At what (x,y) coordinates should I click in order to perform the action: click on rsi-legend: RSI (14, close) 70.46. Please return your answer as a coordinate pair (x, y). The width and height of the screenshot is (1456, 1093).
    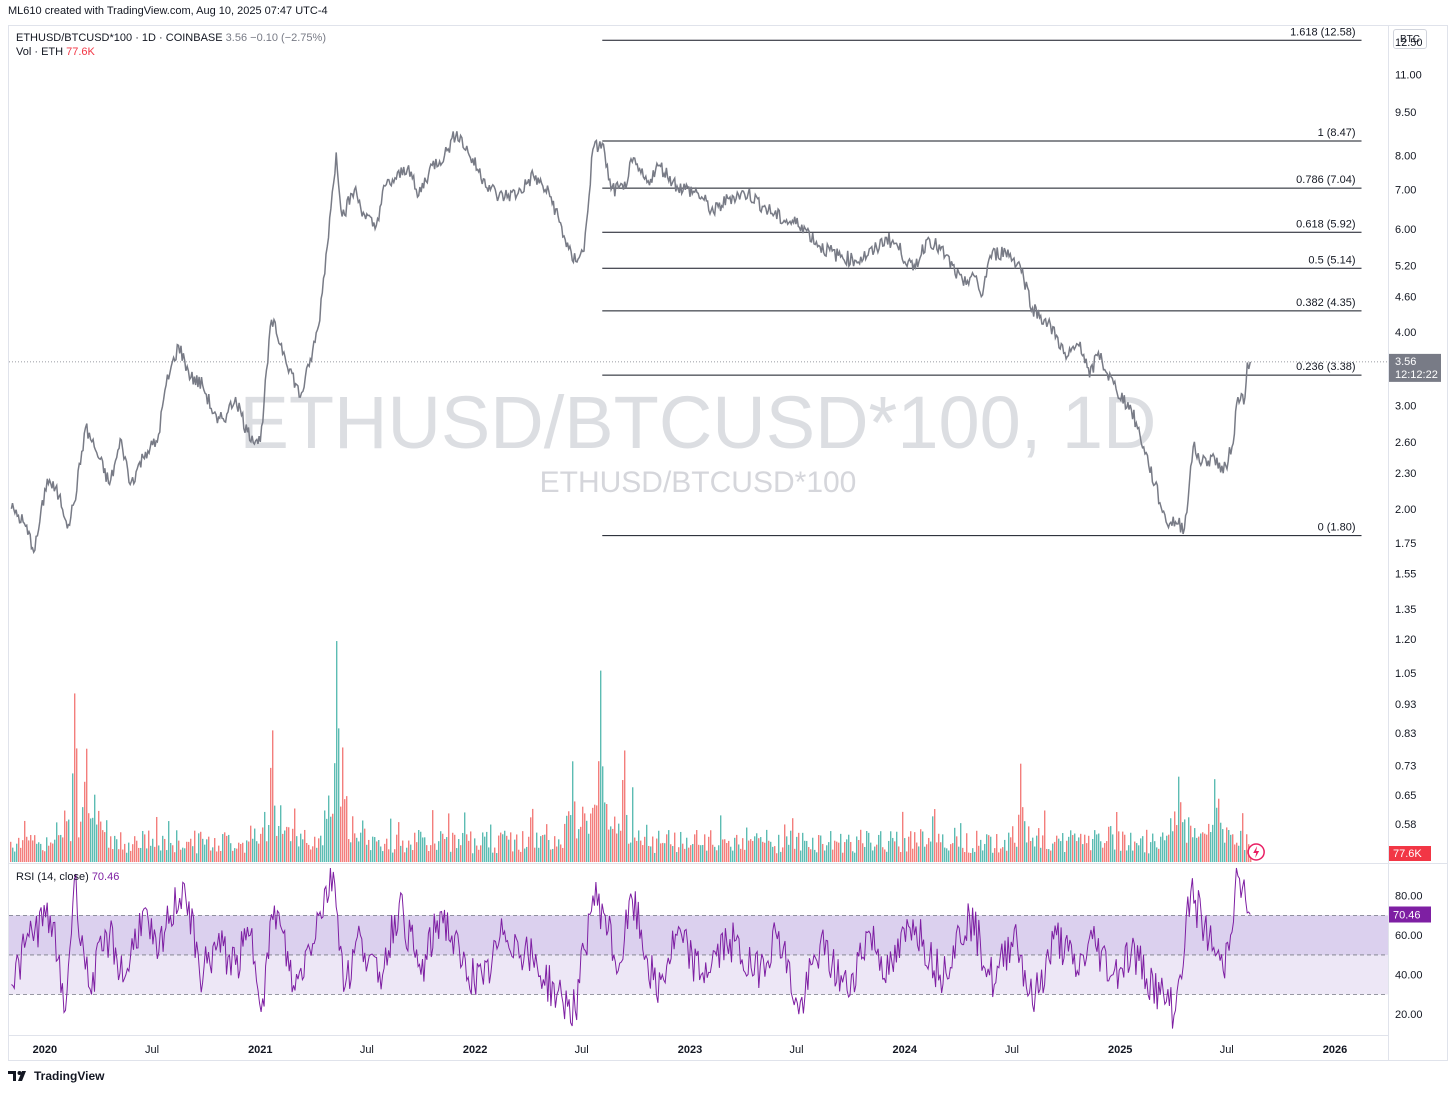
    Looking at the image, I should click on (67, 877).